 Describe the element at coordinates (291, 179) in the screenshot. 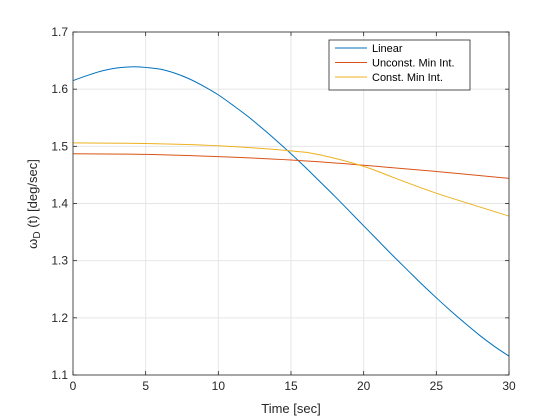

I see `series-line-const-min-int` at that location.